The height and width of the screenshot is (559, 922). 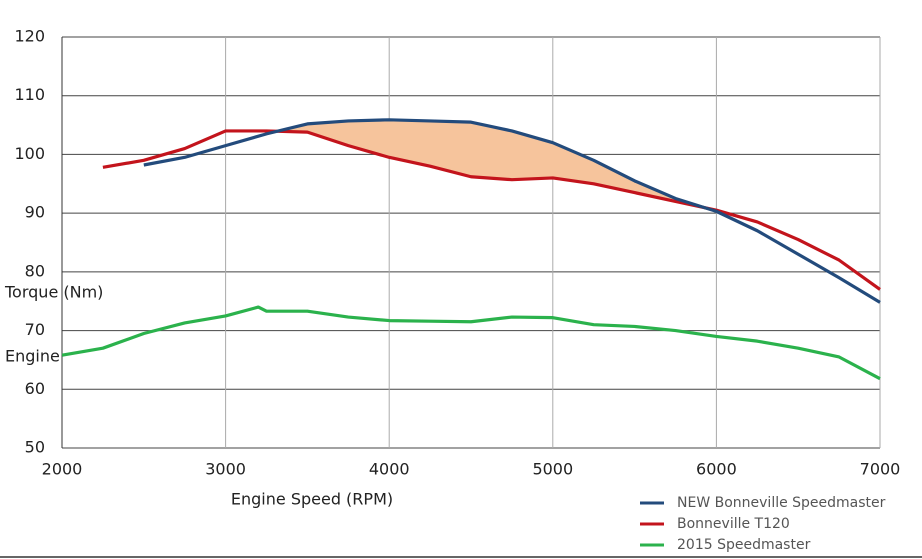 I want to click on x-tick-label: 5000, so click(x=552, y=469).